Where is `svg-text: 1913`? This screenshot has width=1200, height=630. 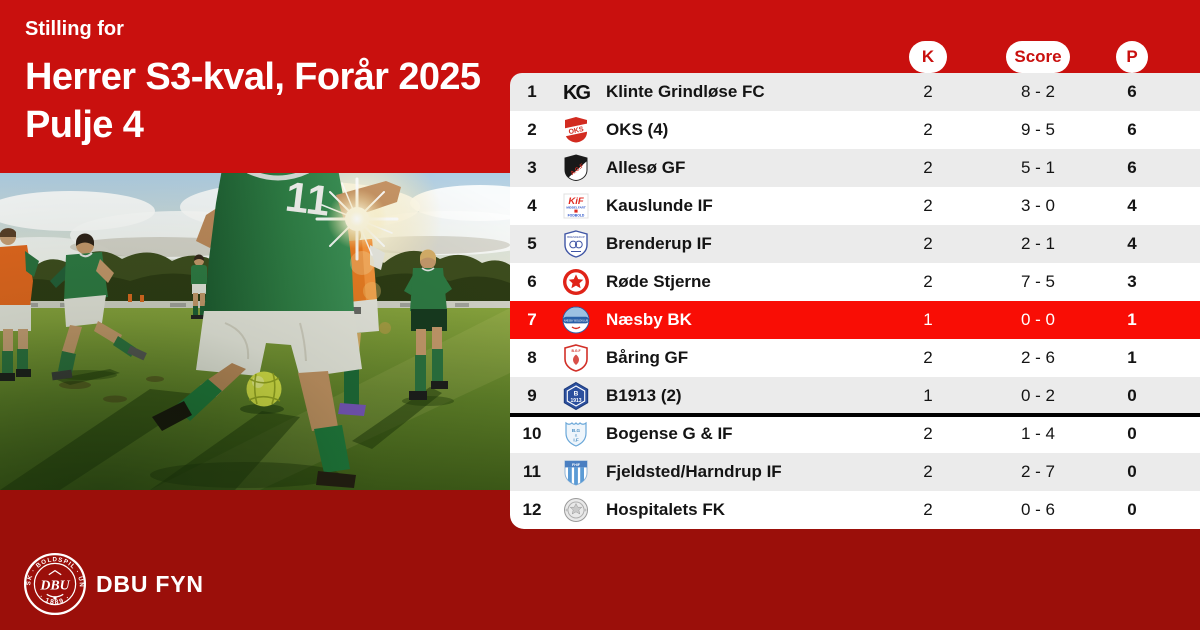 svg-text: 1913 is located at coordinates (575, 401).